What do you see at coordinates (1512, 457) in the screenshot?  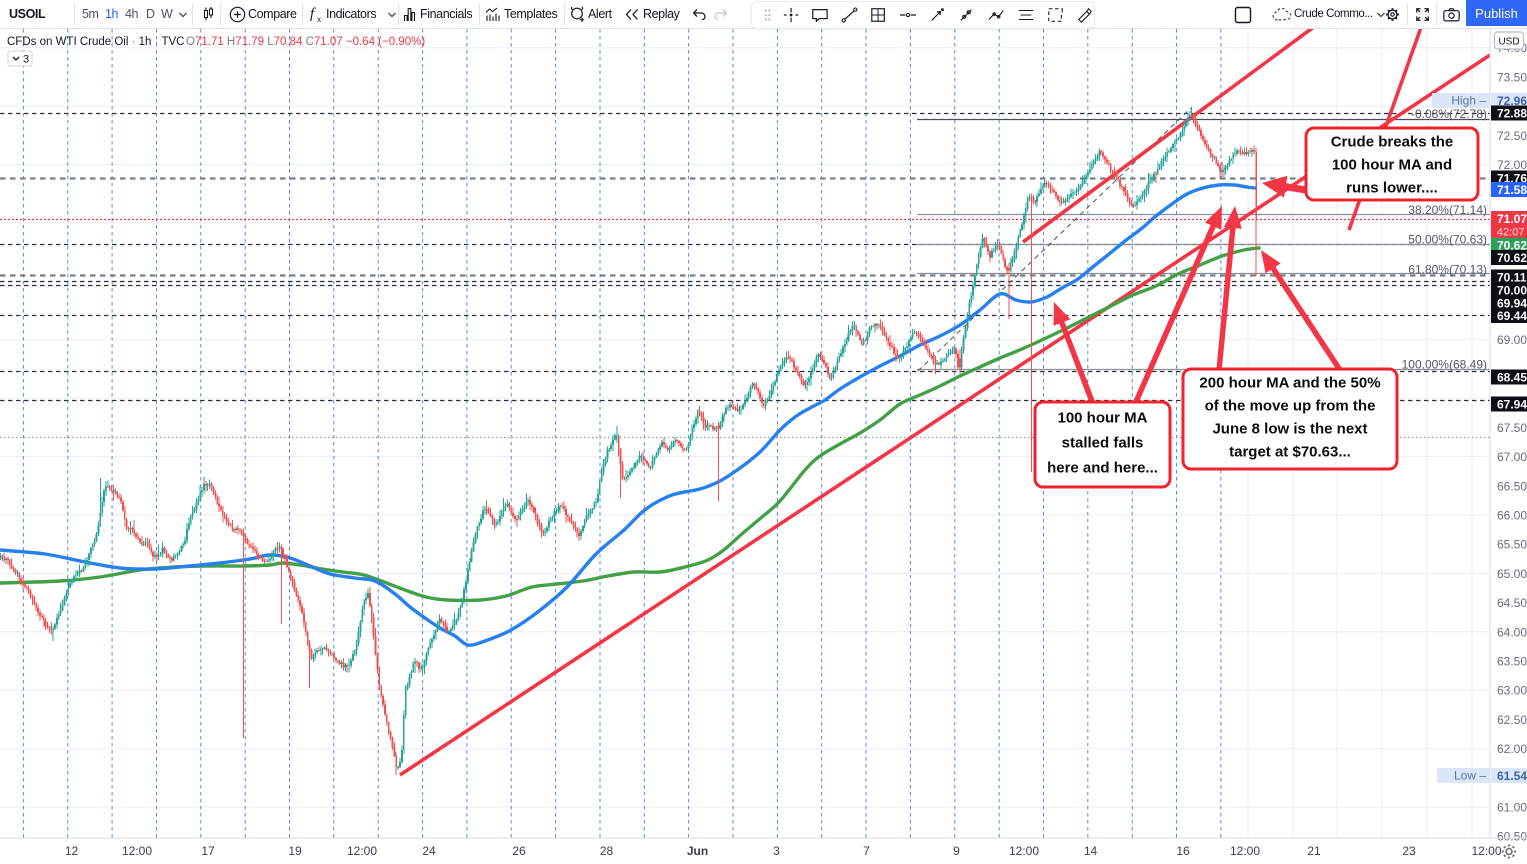 I see `svg-text: 67.00` at bounding box center [1512, 457].